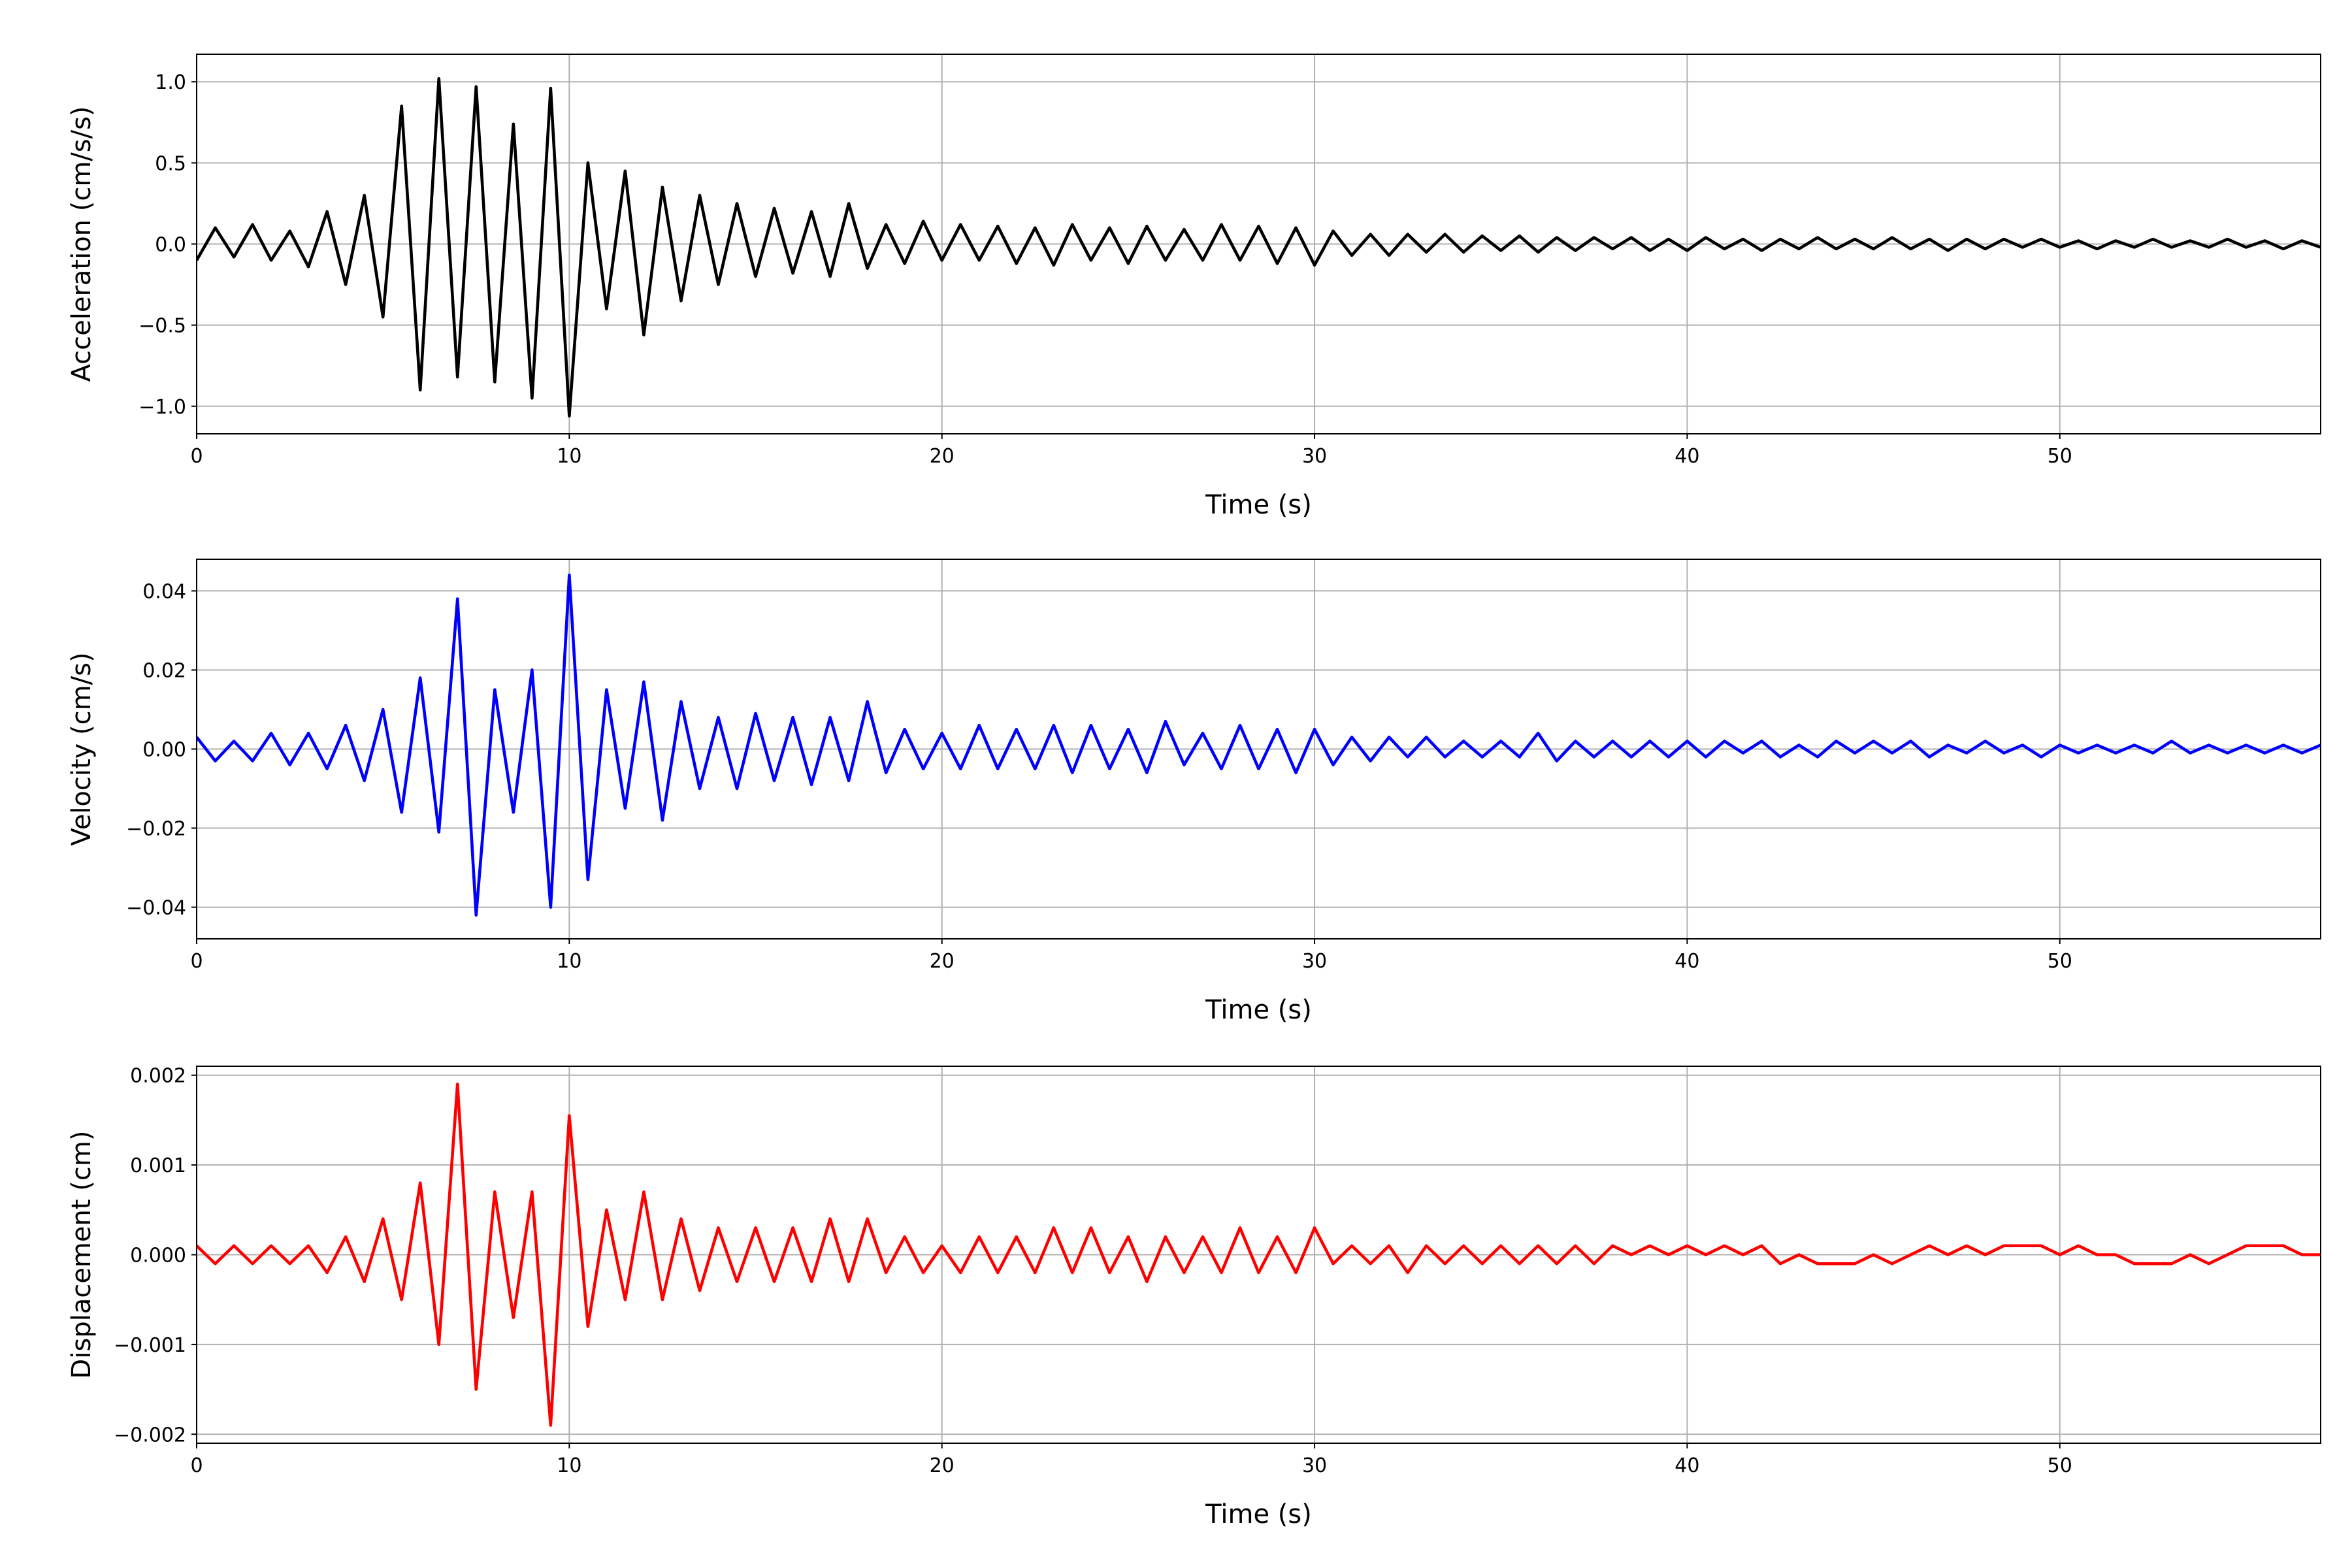 The image size is (2352, 1568). What do you see at coordinates (170, 82) in the screenshot?
I see `y-tick-label: 1.0` at bounding box center [170, 82].